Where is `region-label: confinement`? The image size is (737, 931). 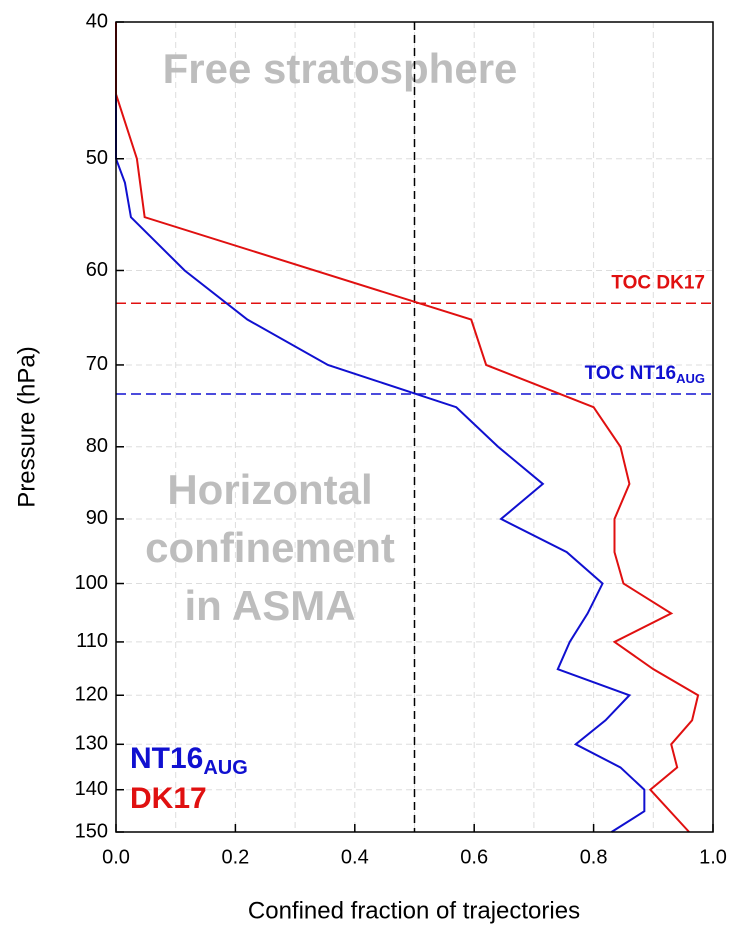
region-label: confinement is located at coordinates (270, 547).